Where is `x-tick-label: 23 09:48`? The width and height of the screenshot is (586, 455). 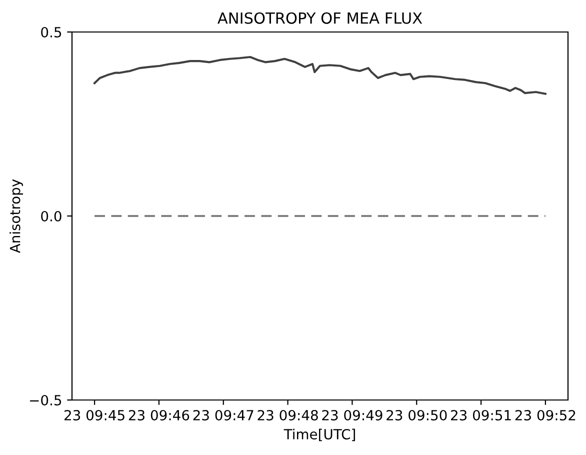
x-tick-label: 23 09:48 is located at coordinates (288, 415).